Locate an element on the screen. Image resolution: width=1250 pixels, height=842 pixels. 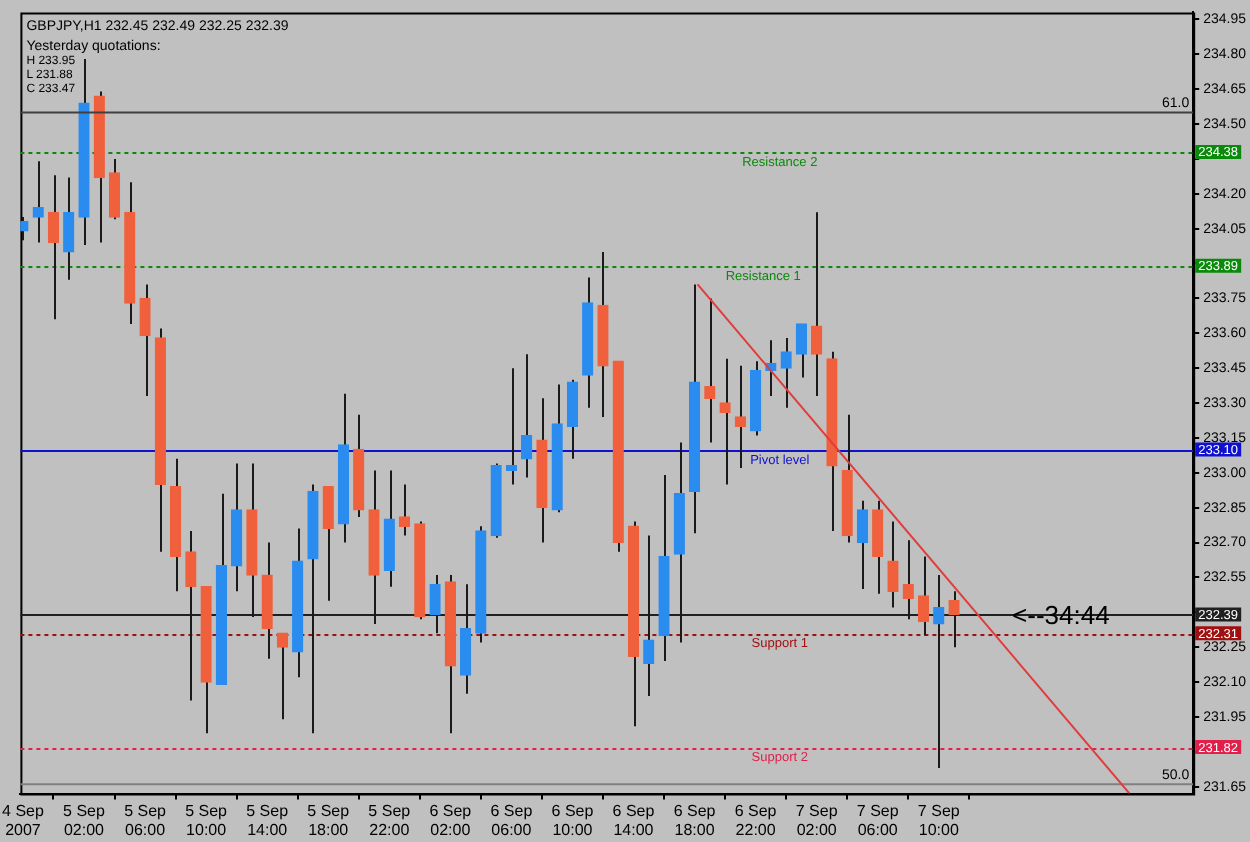
x-tick-label: 6 Sep 06:00 is located at coordinates (512, 820).